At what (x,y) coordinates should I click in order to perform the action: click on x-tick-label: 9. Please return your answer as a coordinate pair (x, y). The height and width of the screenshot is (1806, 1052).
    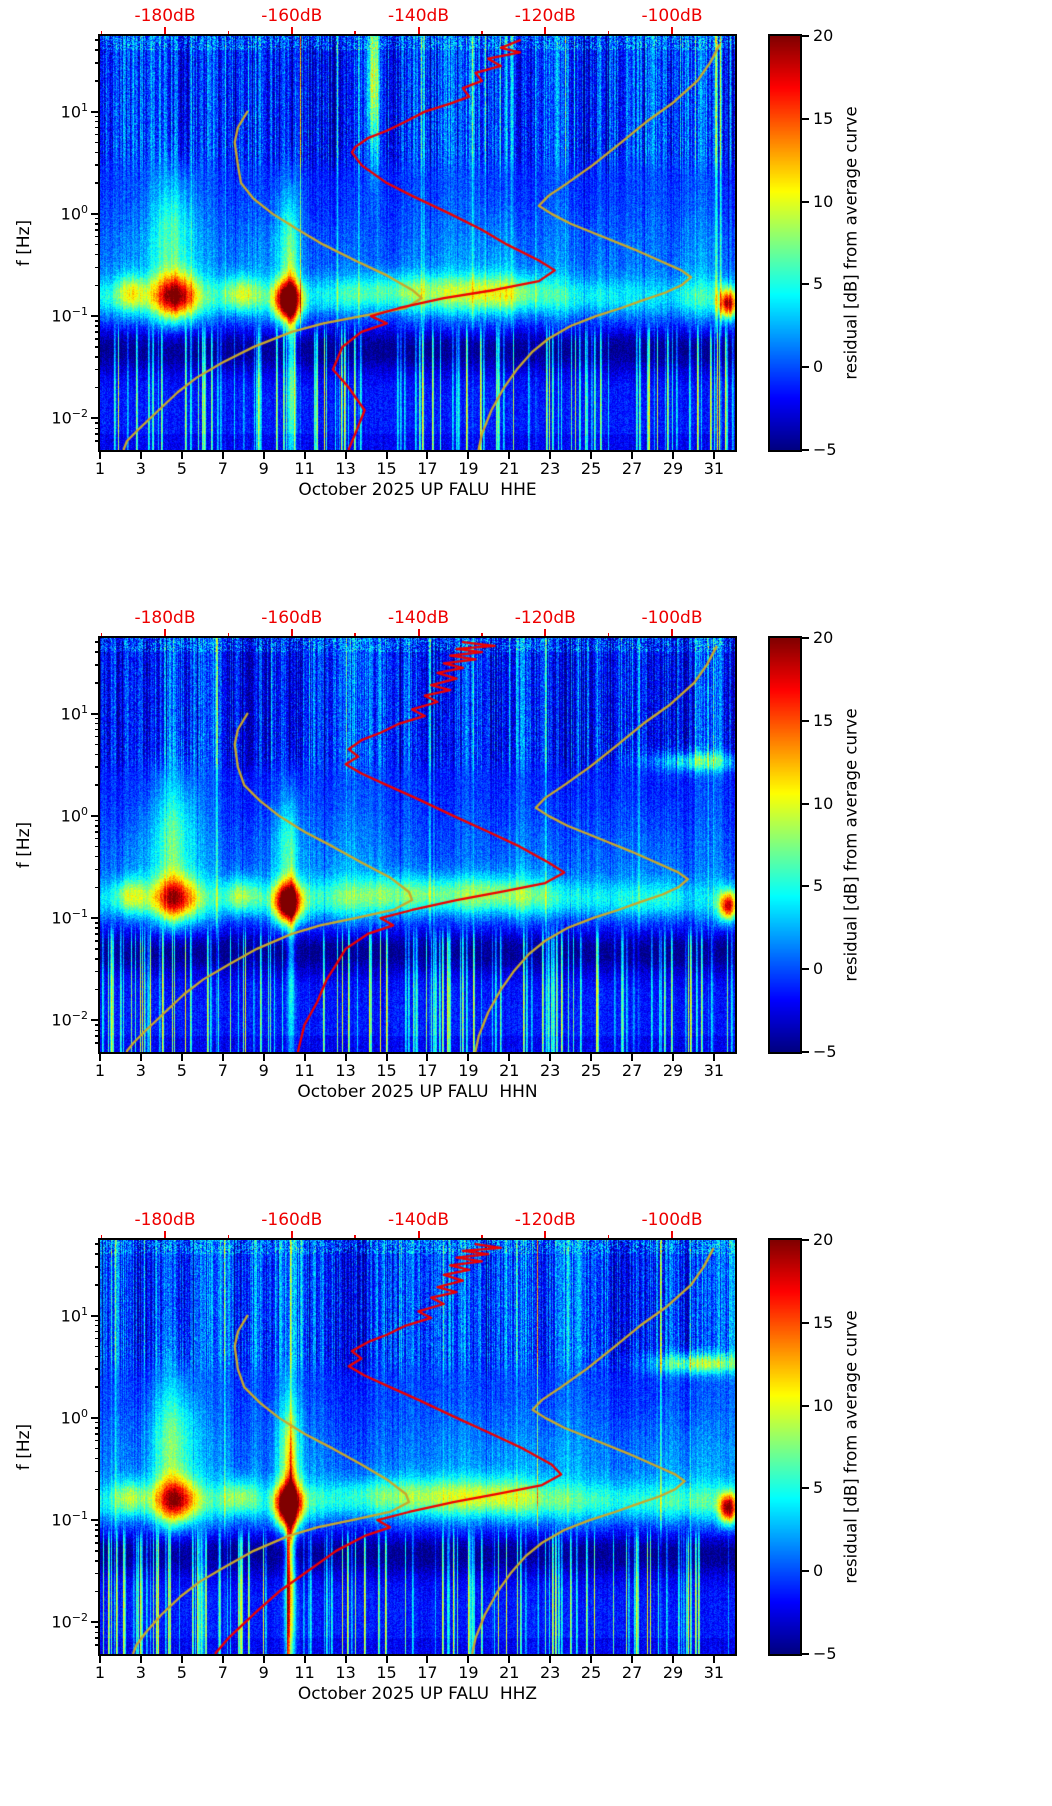
    Looking at the image, I should click on (263, 1070).